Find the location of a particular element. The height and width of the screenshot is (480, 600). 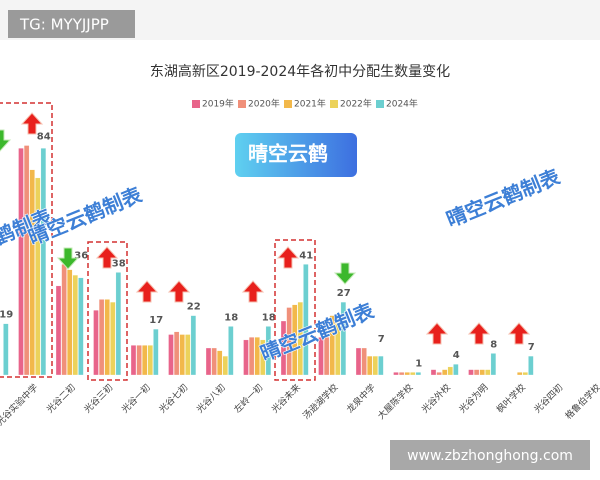

legend-label: 2020年 is located at coordinates (264, 104).